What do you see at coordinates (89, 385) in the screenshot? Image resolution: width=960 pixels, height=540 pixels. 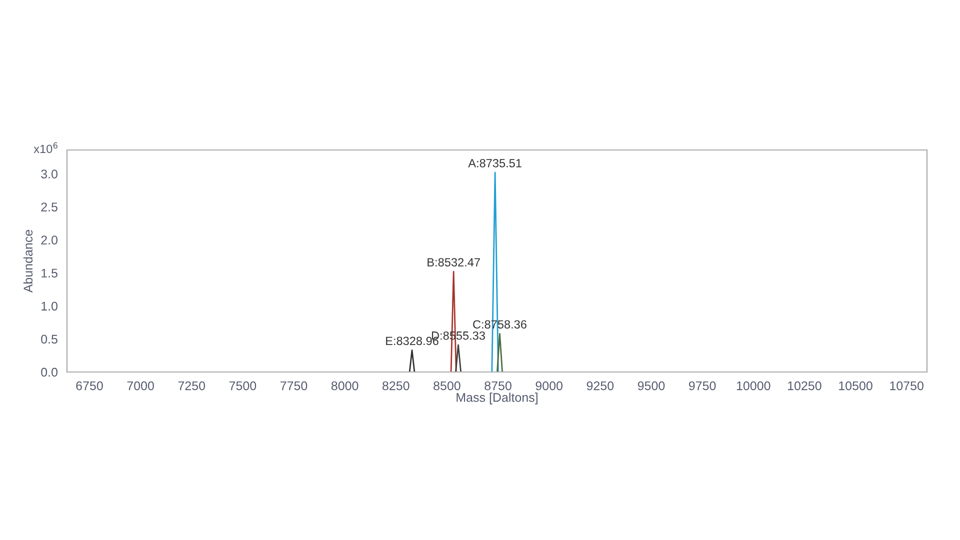 I see `x-tick-label: 6750` at bounding box center [89, 385].